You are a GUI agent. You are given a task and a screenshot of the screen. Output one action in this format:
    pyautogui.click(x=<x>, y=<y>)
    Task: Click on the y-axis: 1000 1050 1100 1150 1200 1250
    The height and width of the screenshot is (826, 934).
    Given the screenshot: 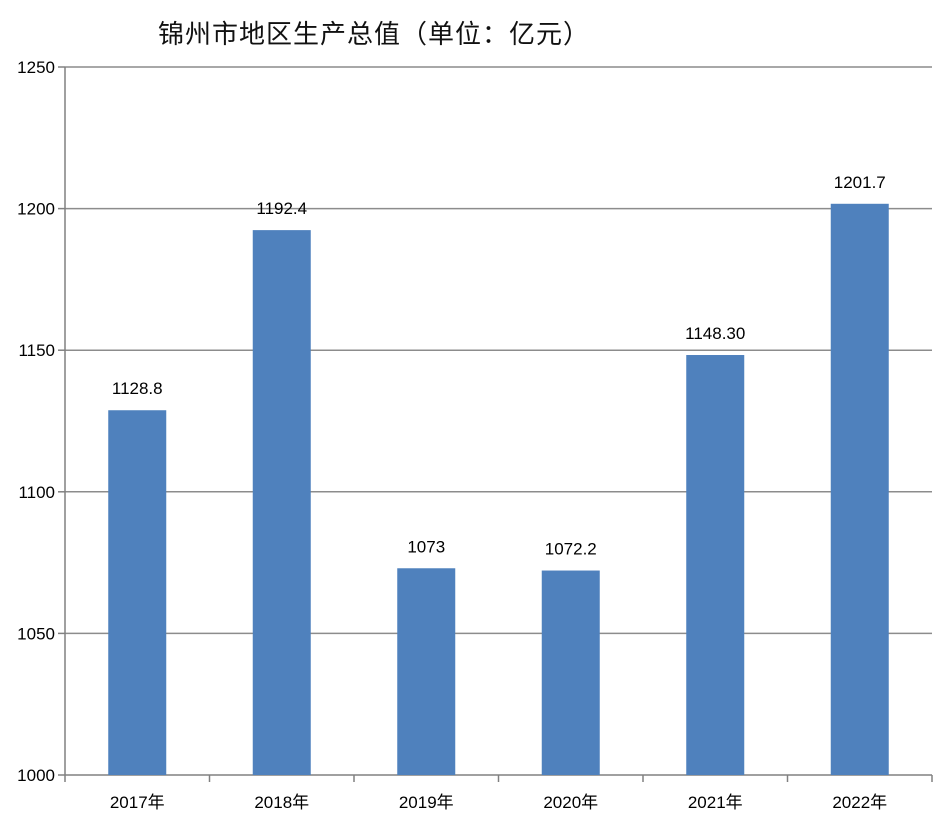 What is the action you would take?
    pyautogui.click(x=41, y=421)
    